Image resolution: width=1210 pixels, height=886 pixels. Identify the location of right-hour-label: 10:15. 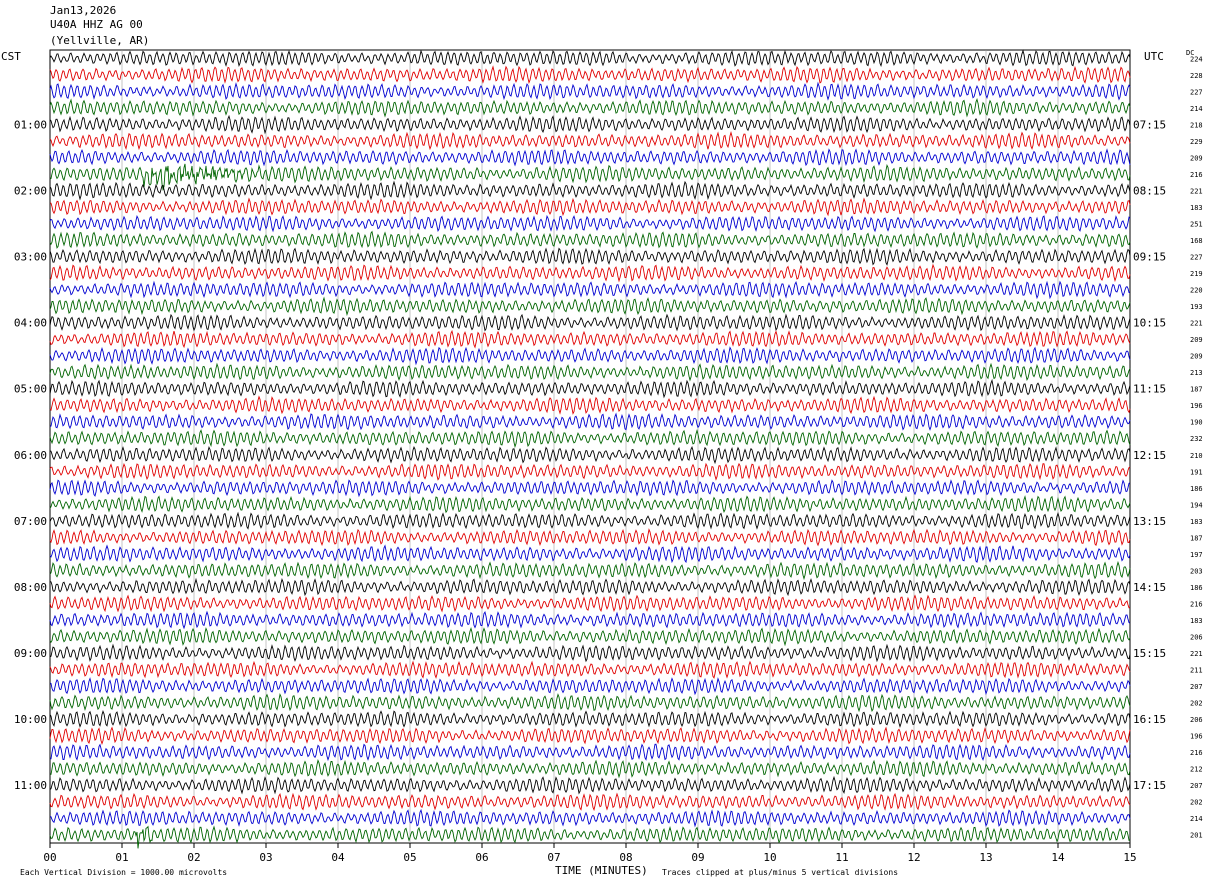
(1149, 323).